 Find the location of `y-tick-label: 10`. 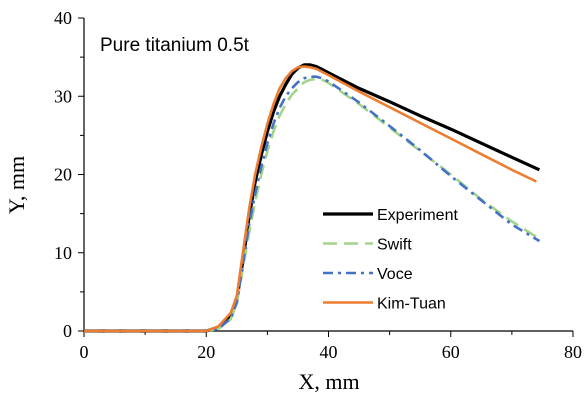

y-tick-label: 10 is located at coordinates (63, 253).